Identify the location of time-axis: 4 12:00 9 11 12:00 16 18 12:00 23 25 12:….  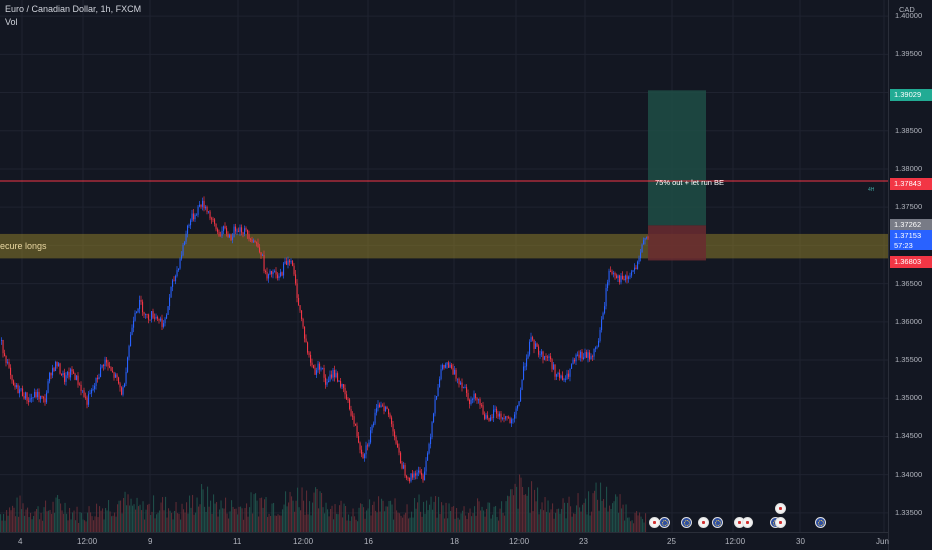
(444, 541).